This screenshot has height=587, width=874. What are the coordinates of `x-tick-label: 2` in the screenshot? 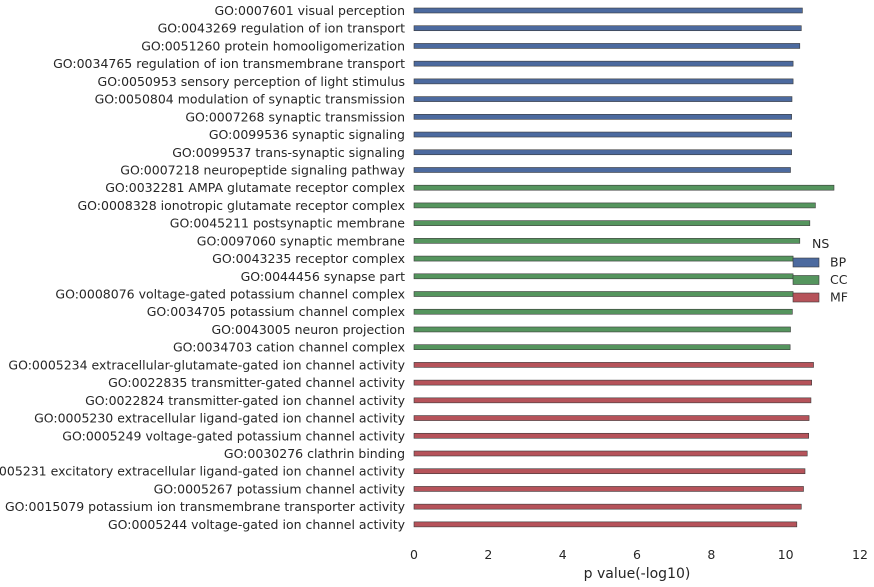 It's located at (488, 554).